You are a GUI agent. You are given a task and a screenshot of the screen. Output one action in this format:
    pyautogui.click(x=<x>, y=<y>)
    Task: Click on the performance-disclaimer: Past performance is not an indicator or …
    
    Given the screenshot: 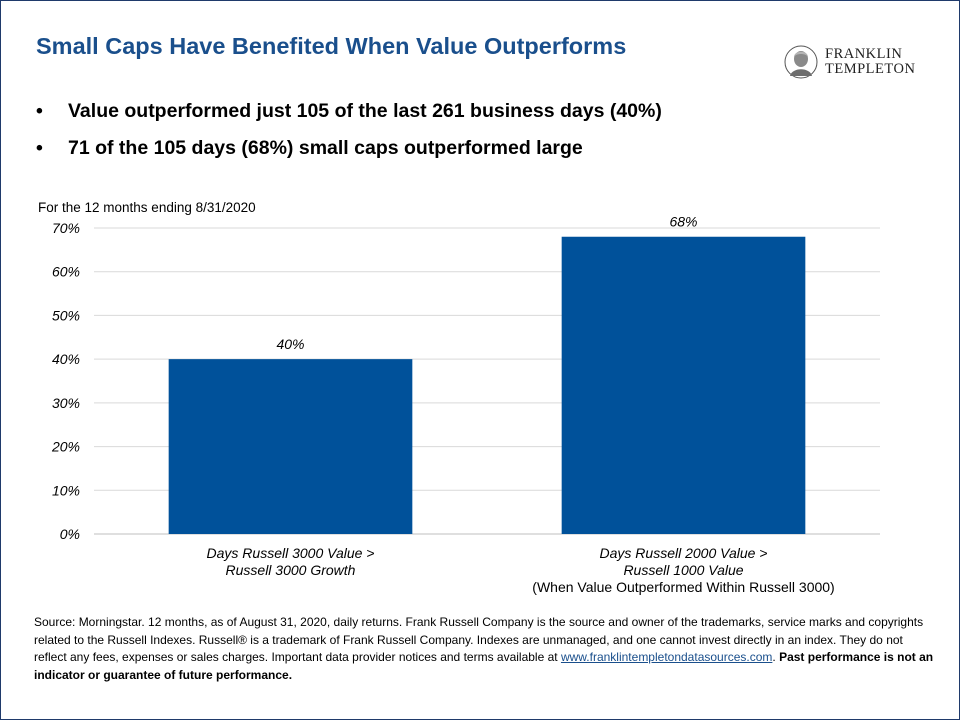 What is the action you would take?
    pyautogui.click(x=484, y=666)
    